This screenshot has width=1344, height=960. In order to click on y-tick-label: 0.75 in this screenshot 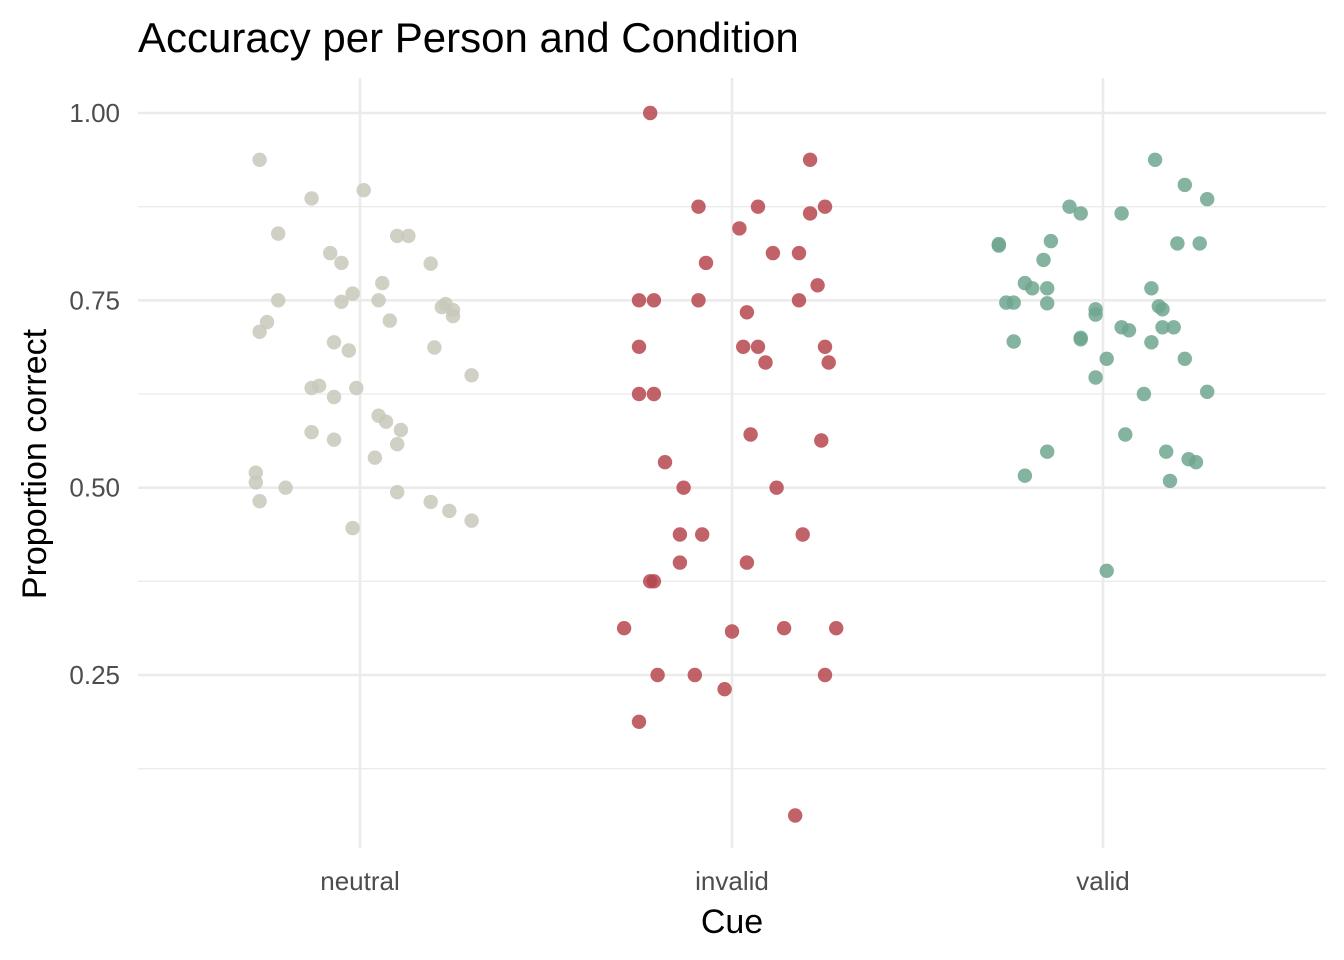, I will do `click(94, 300)`.